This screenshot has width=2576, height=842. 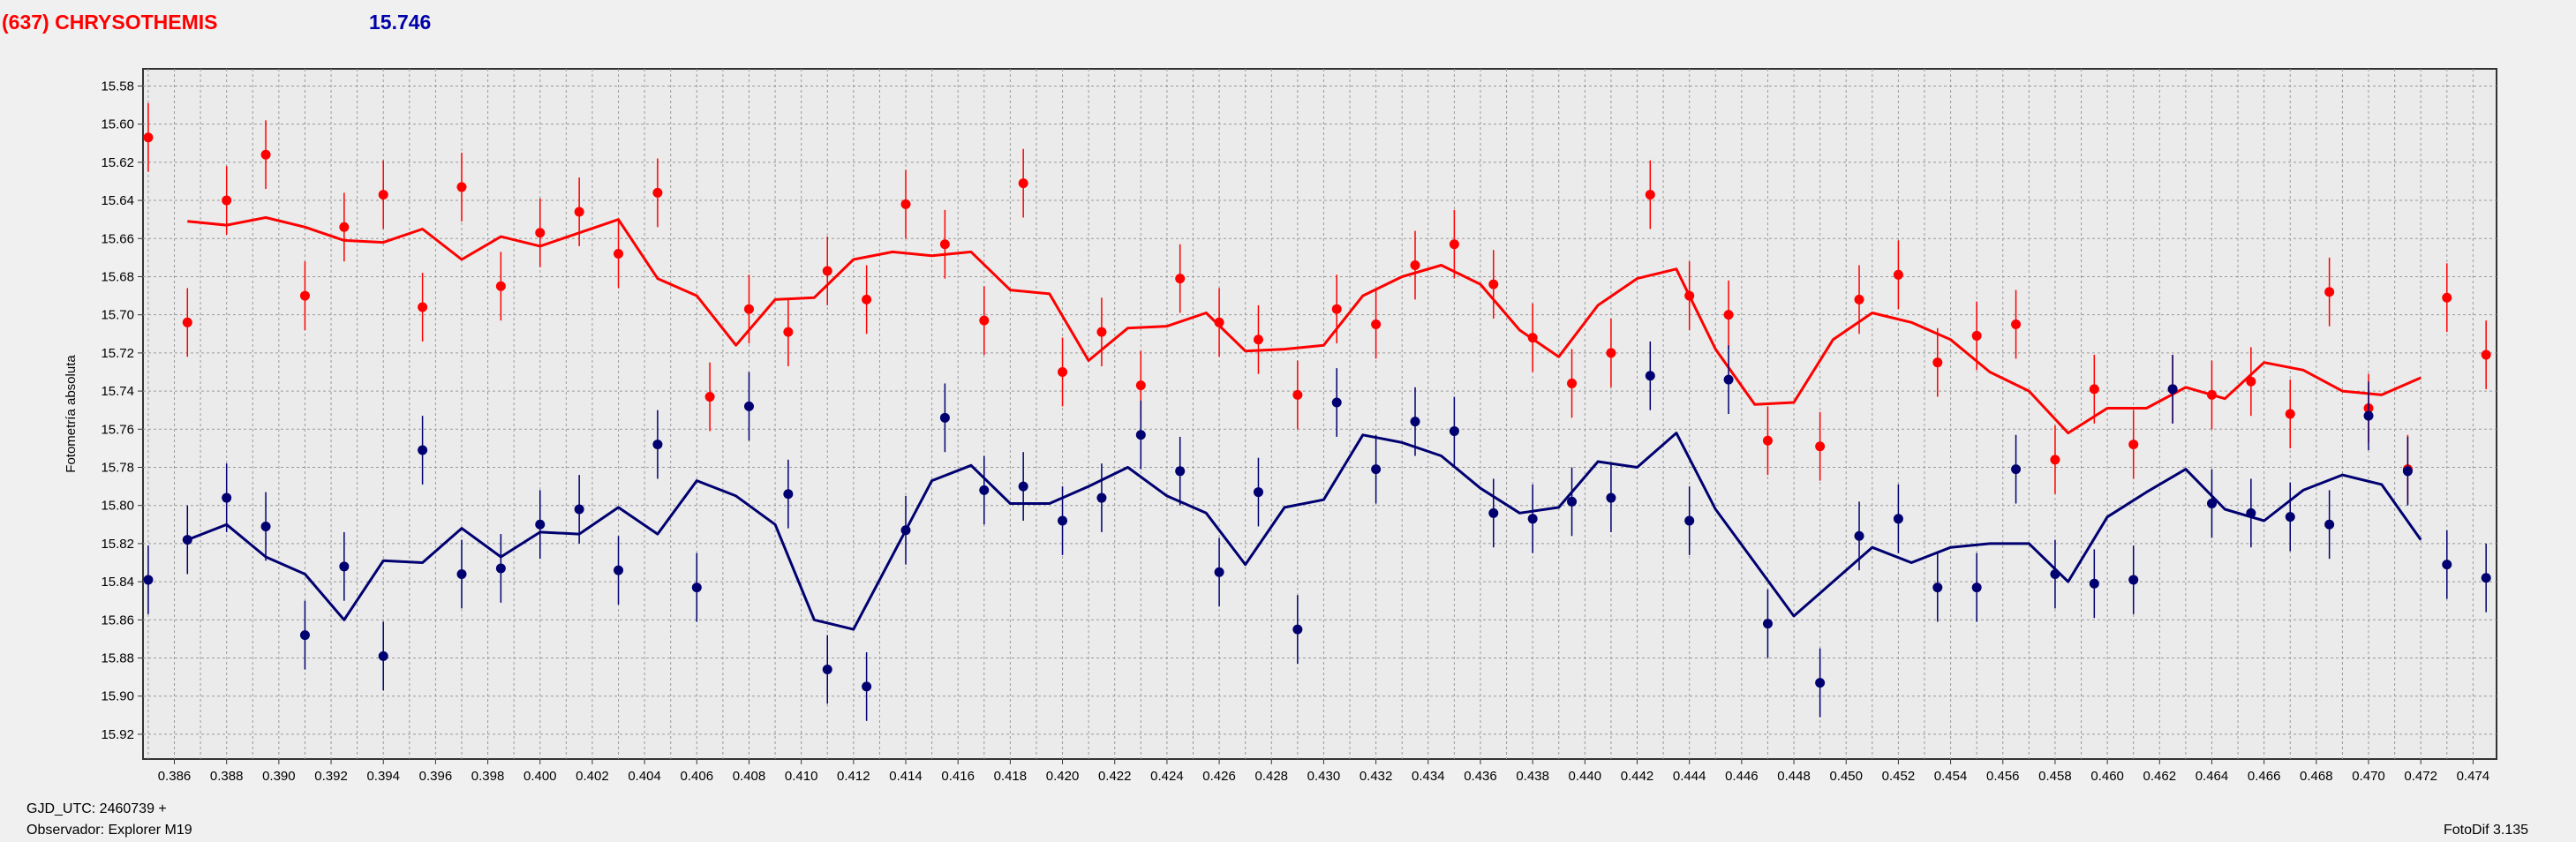 What do you see at coordinates (436, 776) in the screenshot?
I see `x-tick-label: 0.396` at bounding box center [436, 776].